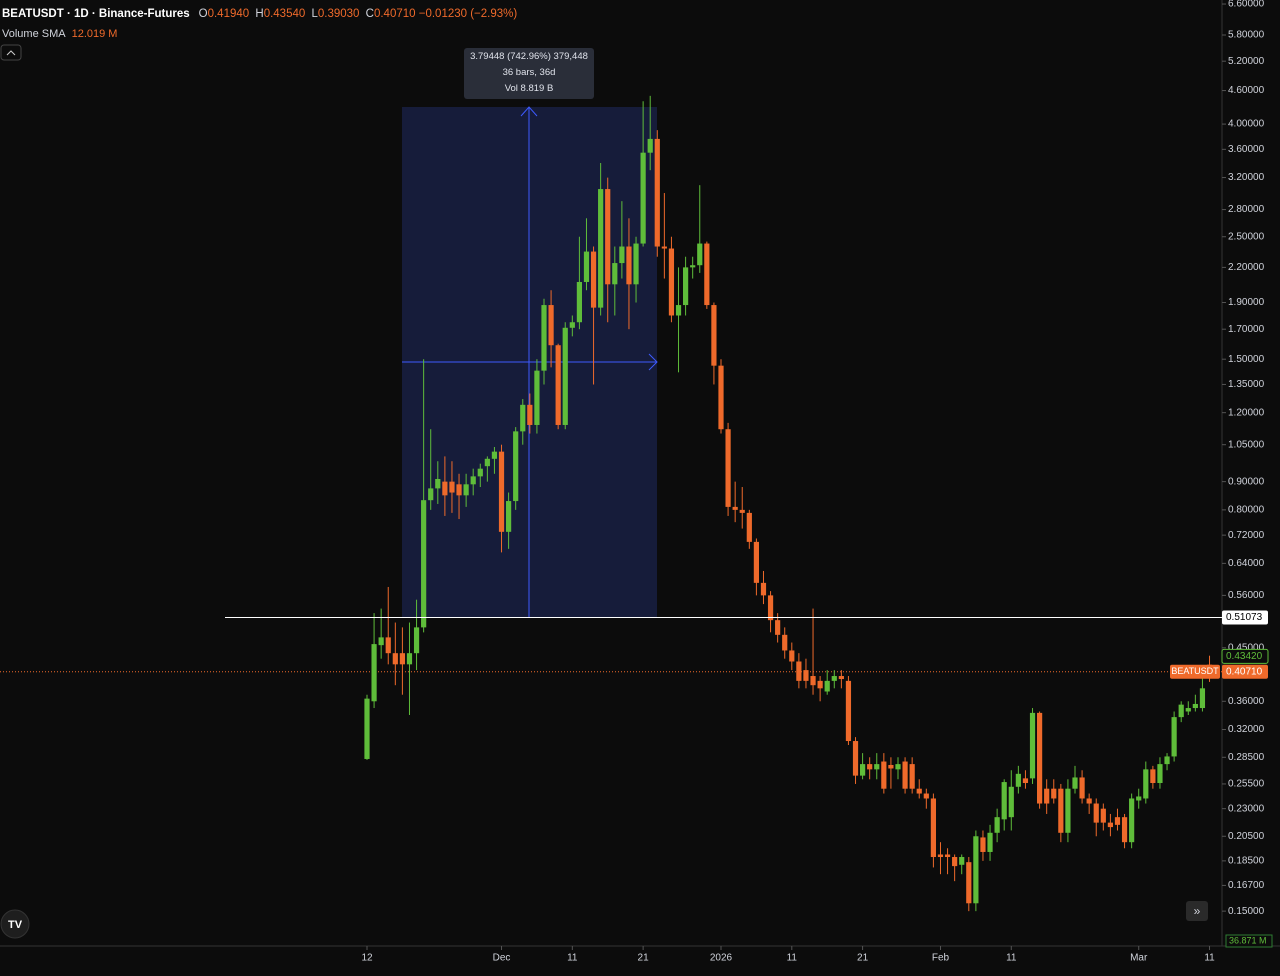 This screenshot has height=976, width=1280. Describe the element at coordinates (1246, 209) in the screenshot. I see `y-tick-label: 2.80000` at that location.